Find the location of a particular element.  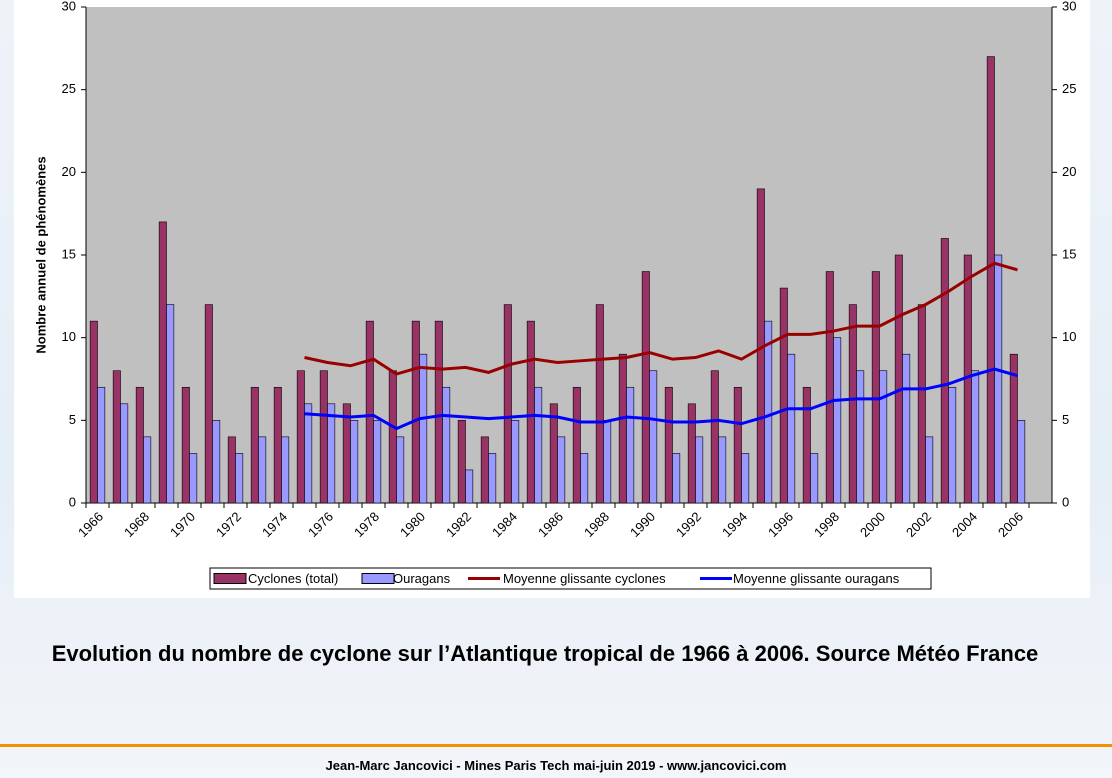

legend-label: Moyenne glissante cyclones is located at coordinates (584, 578).